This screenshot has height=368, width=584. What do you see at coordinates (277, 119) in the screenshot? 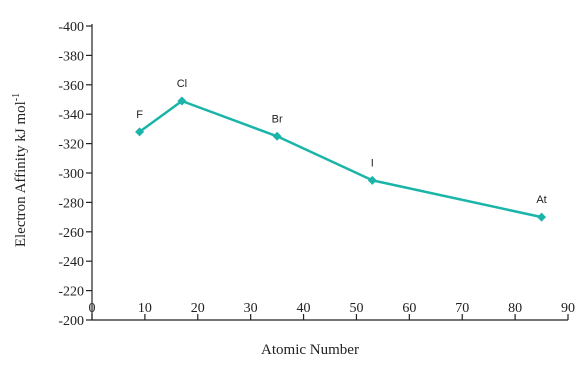
I see `data-point-label: Br` at bounding box center [277, 119].